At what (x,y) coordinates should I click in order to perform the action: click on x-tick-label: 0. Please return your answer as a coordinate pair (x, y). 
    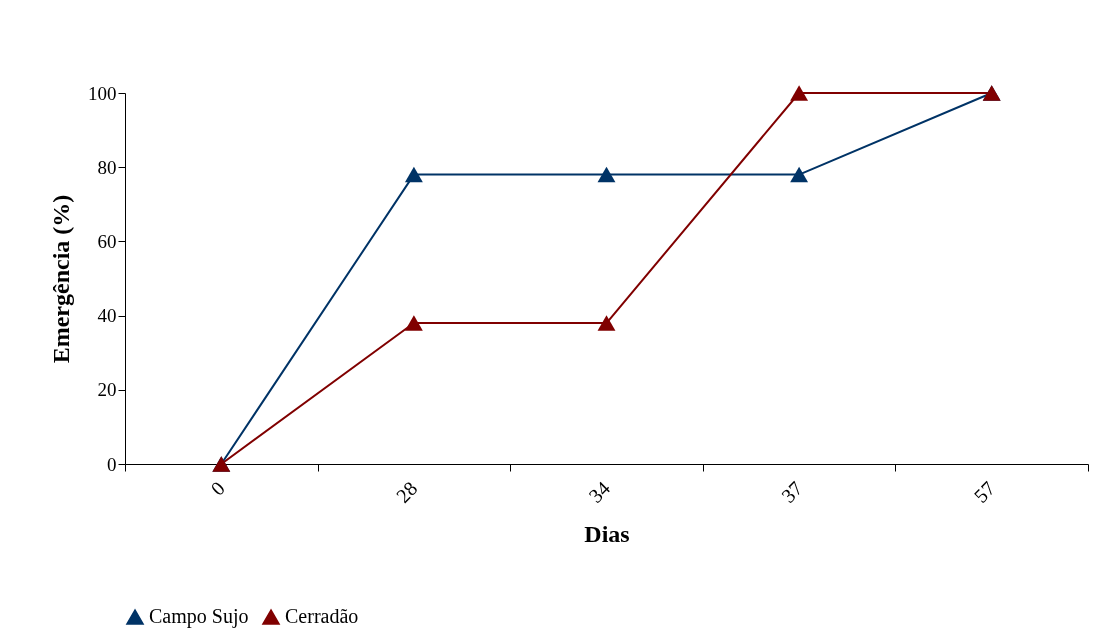
    Looking at the image, I should click on (217, 488).